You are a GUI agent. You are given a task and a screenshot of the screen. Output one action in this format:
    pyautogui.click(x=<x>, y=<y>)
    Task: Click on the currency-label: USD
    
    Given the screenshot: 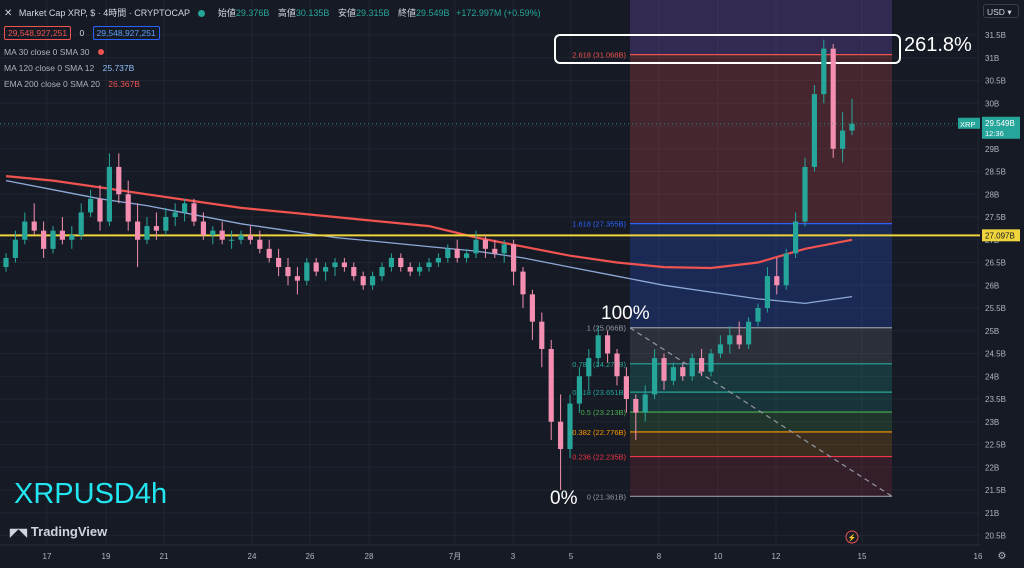 What is the action you would take?
    pyautogui.click(x=996, y=12)
    